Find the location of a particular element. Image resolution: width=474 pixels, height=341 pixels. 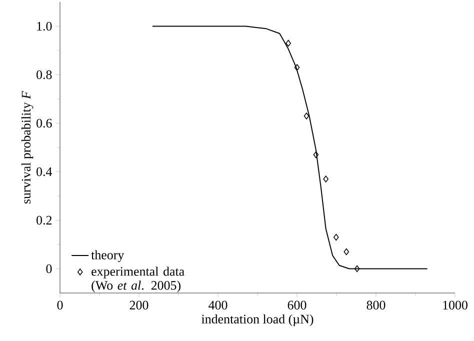

x-tick-label: 200 is located at coordinates (139, 305).